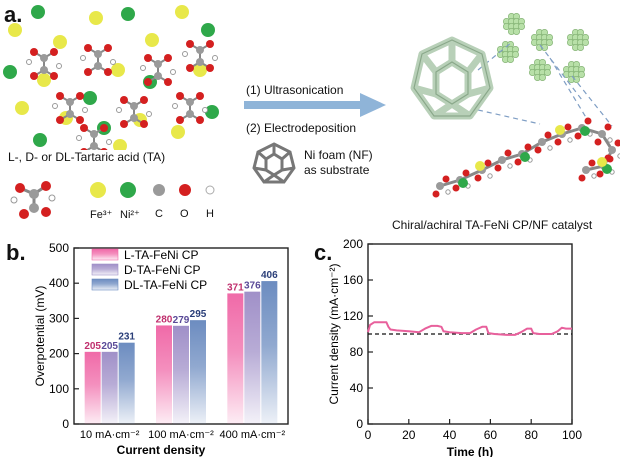 The image size is (620, 457). What do you see at coordinates (269, 275) in the screenshot?
I see `bar-value-label: 406` at bounding box center [269, 275].